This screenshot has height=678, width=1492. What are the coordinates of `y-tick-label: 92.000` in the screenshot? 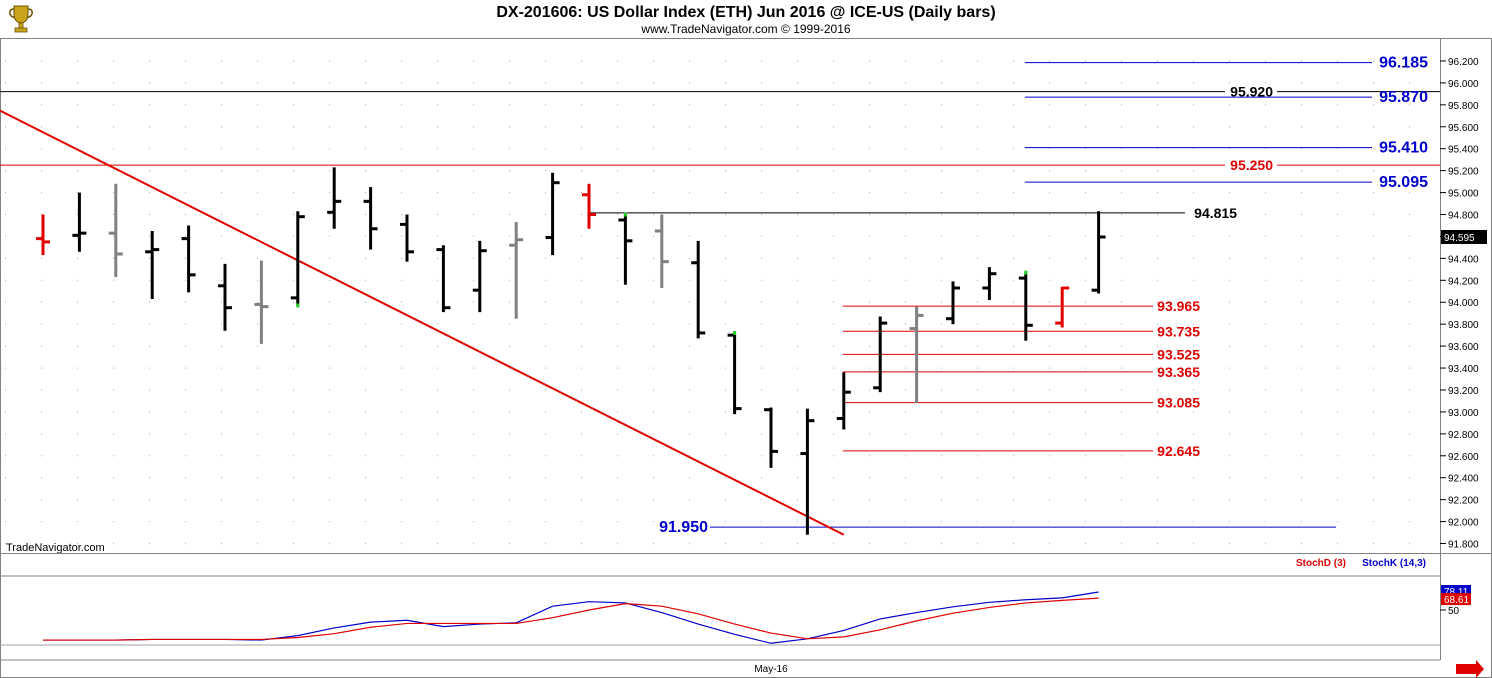 It's located at (1463, 523).